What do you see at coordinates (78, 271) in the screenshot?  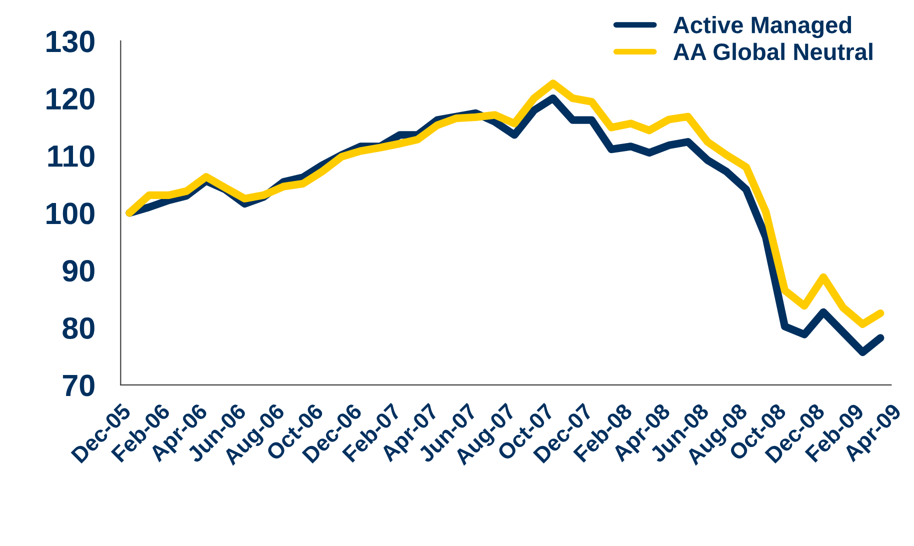 I see `y-tick-label: 90` at bounding box center [78, 271].